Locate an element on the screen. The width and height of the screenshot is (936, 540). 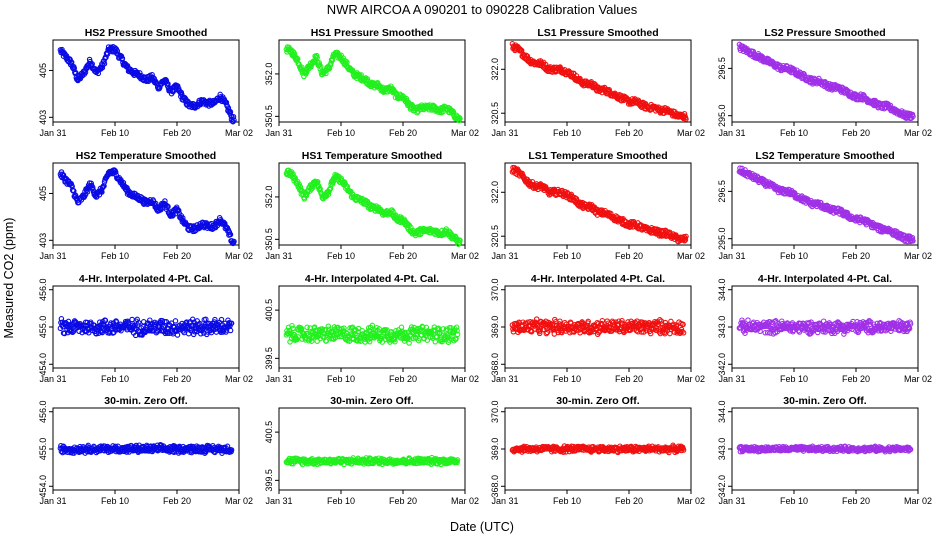
panel-title: HS2 Temperature Smoothed is located at coordinates (146, 156).